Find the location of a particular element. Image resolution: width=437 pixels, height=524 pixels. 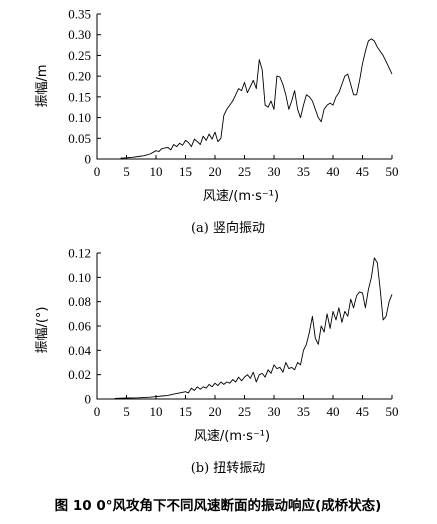

chart-b-xtick-label: 15 is located at coordinates (185, 411).